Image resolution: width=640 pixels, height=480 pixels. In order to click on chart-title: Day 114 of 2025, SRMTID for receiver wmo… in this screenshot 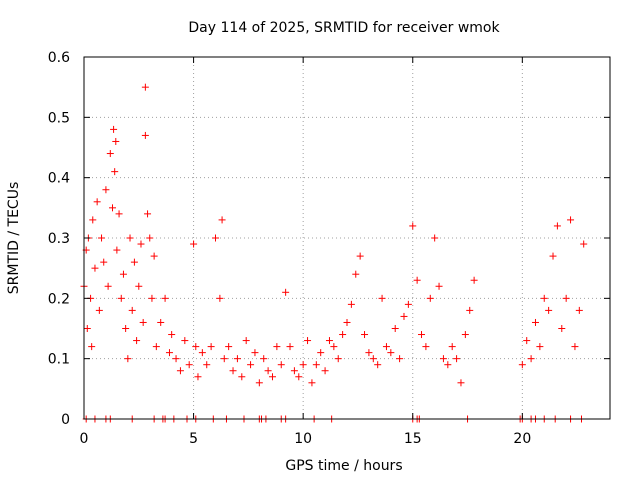, I will do `click(344, 28)`.